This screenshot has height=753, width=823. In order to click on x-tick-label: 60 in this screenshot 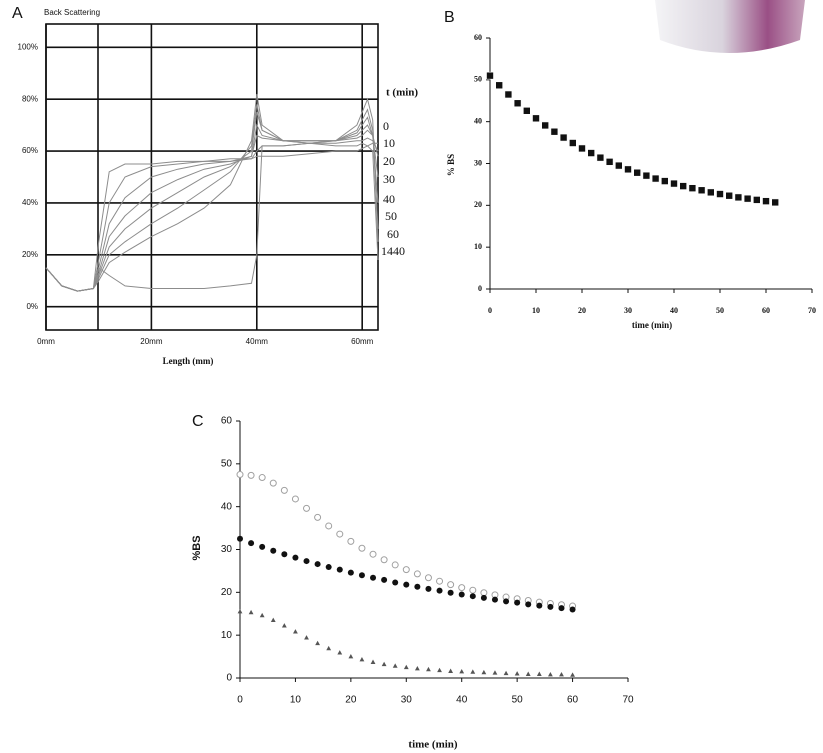, I will do `click(766, 310)`.